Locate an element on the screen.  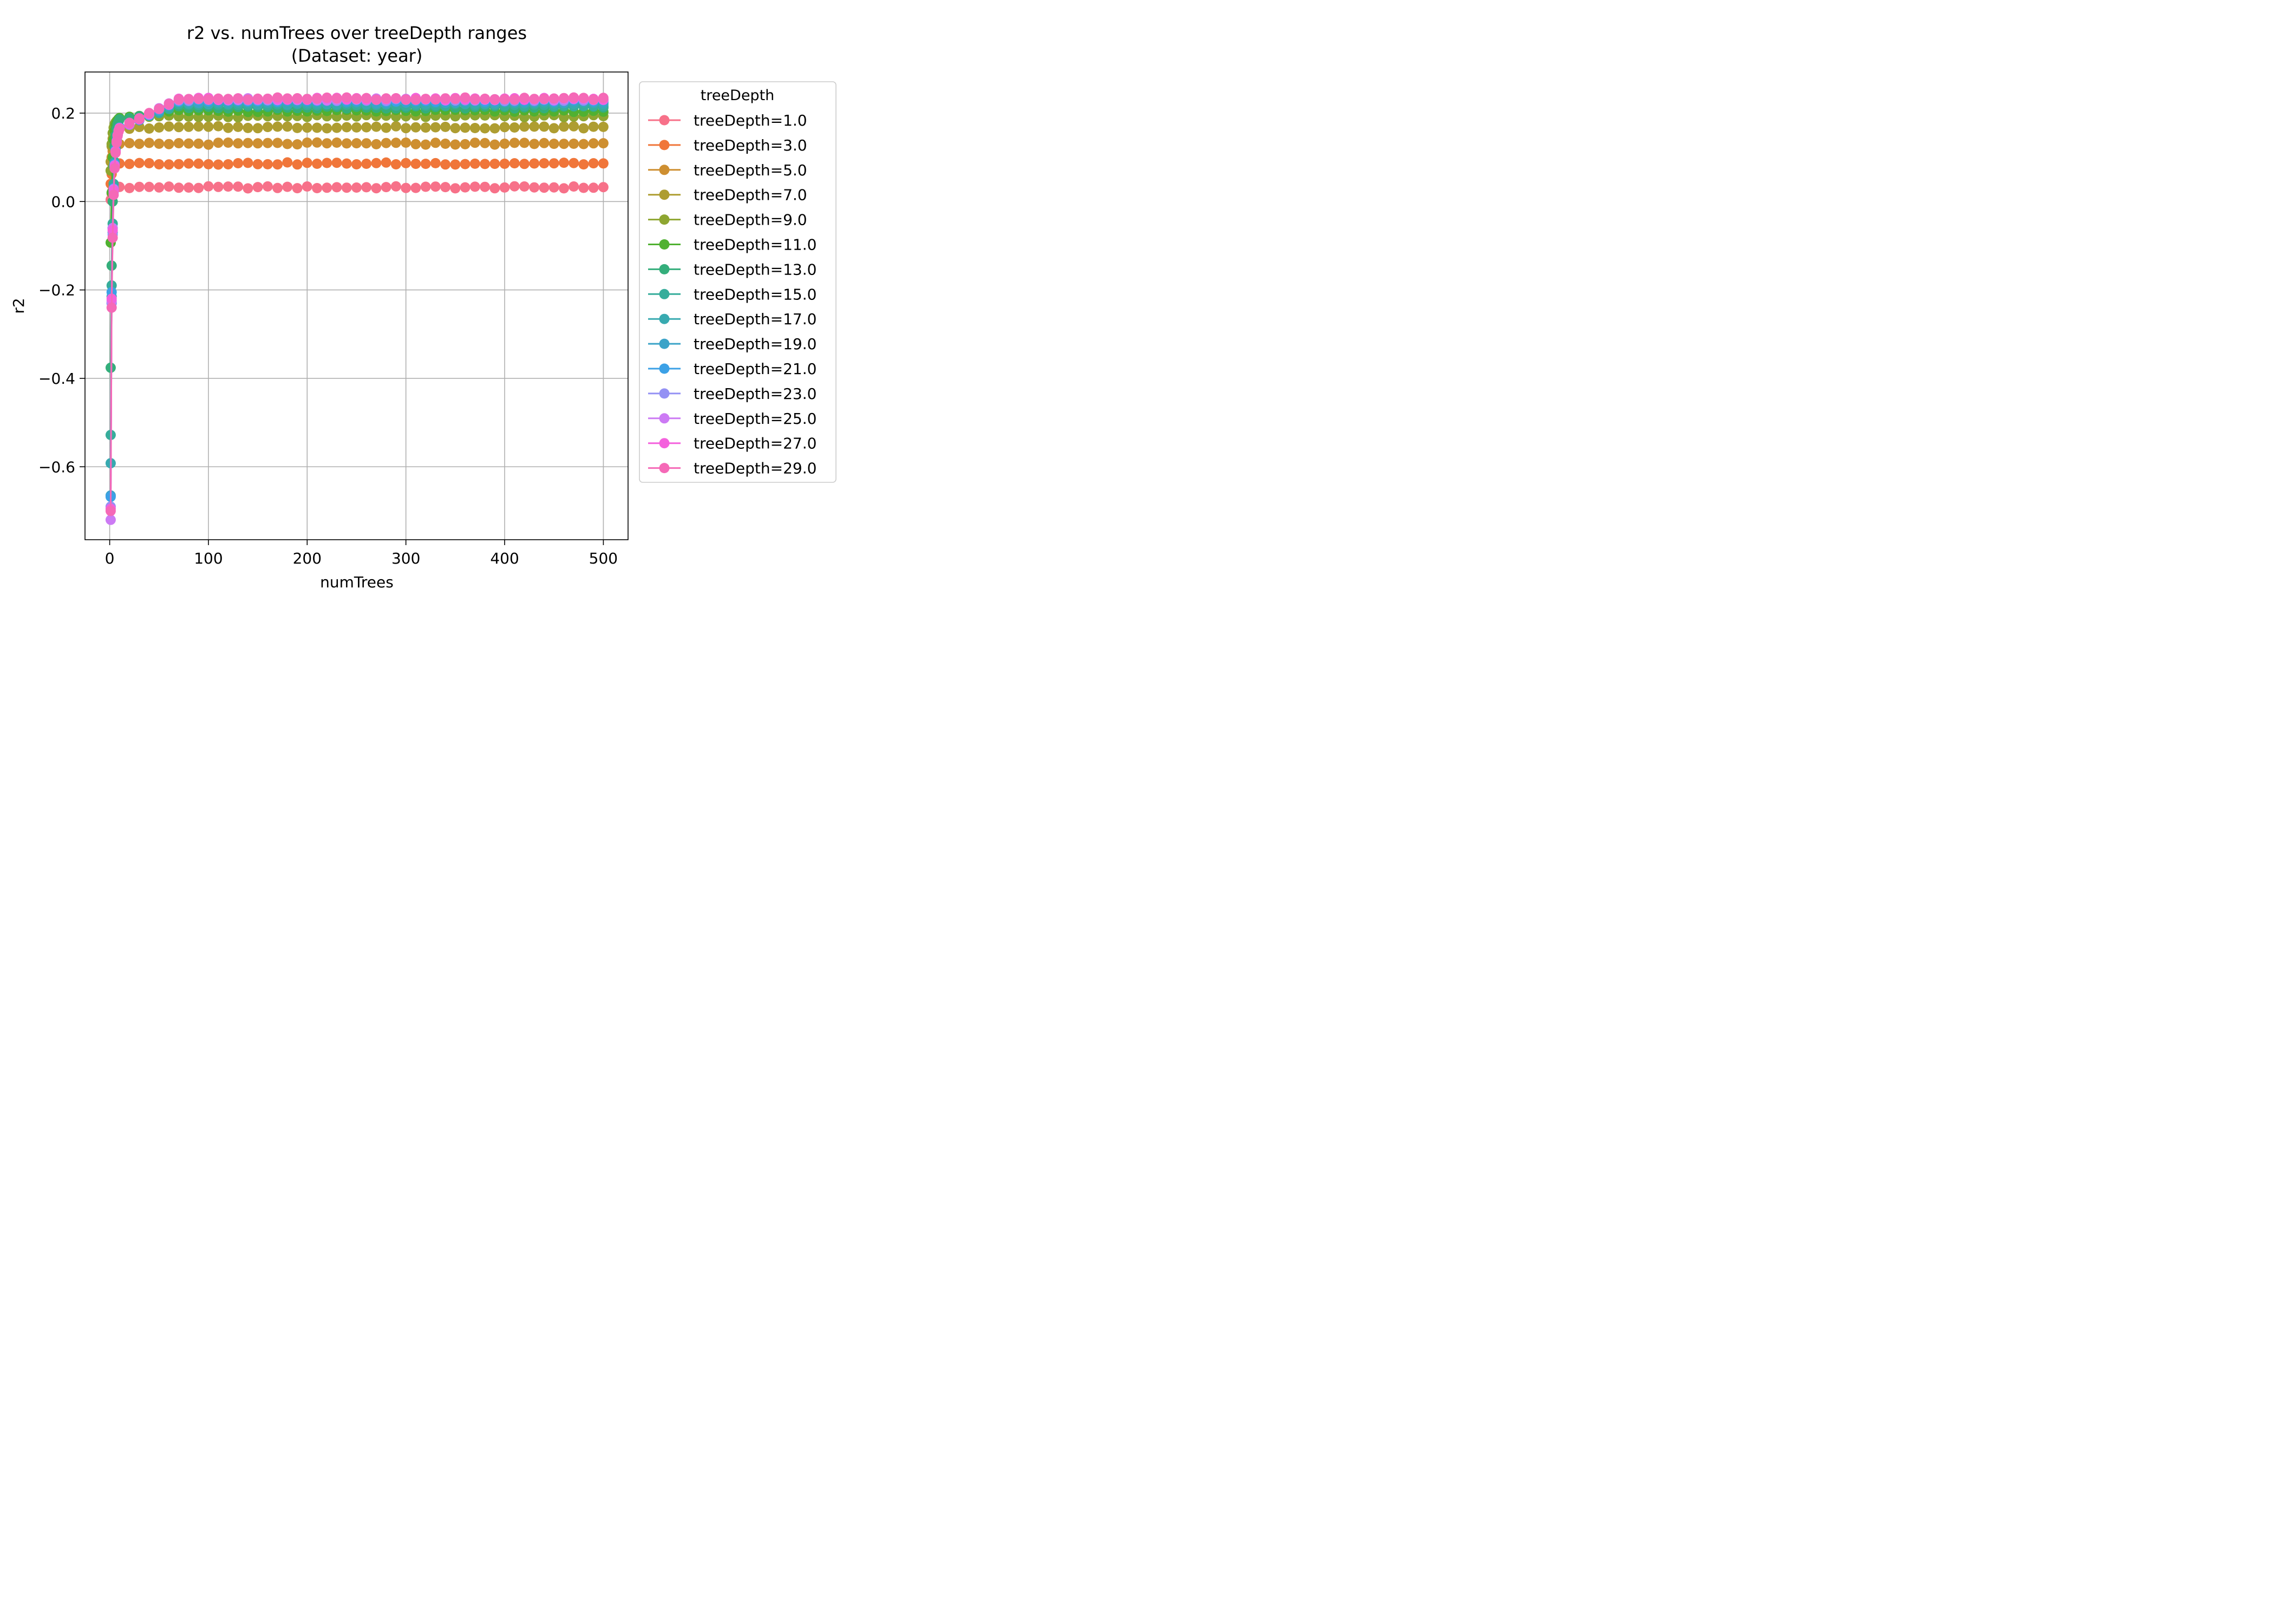
legend-label: treeDepth=25.0 is located at coordinates (755, 419).